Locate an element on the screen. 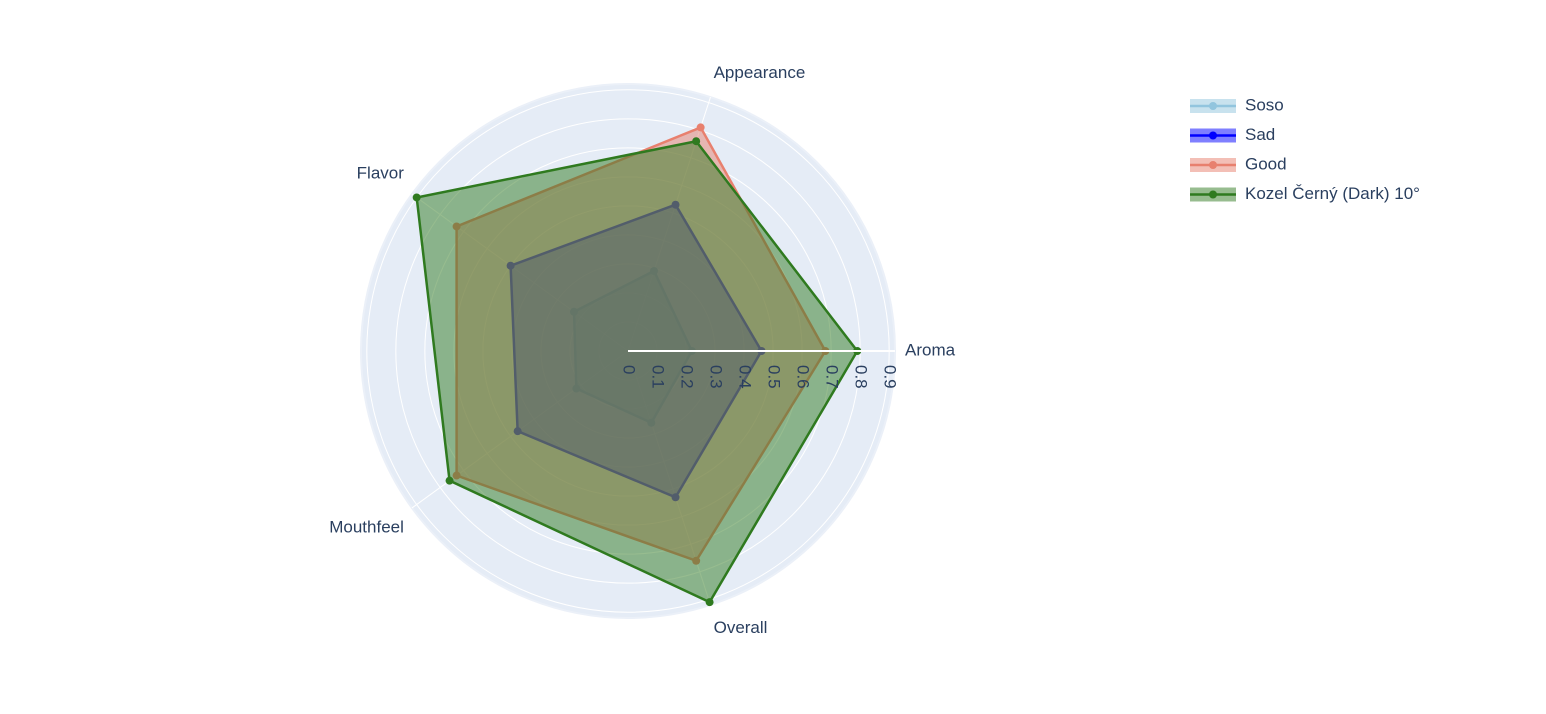 The width and height of the screenshot is (1546, 714). radial-tick-label: 0 is located at coordinates (629, 369).